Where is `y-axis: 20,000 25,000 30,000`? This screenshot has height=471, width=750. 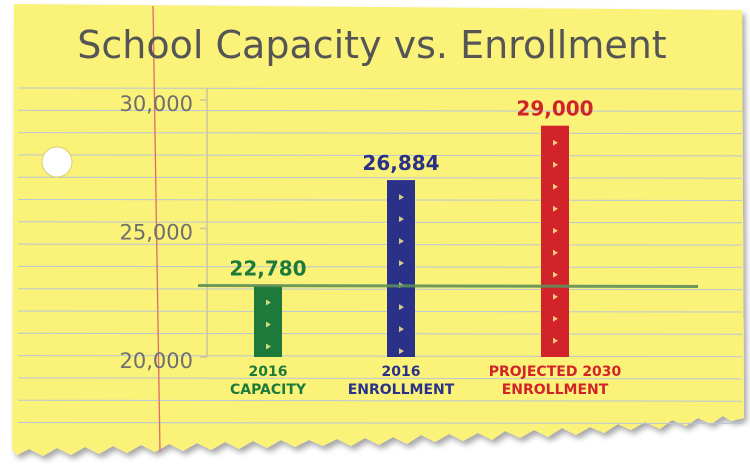
y-axis: 20,000 25,000 30,000 is located at coordinates (164, 230).